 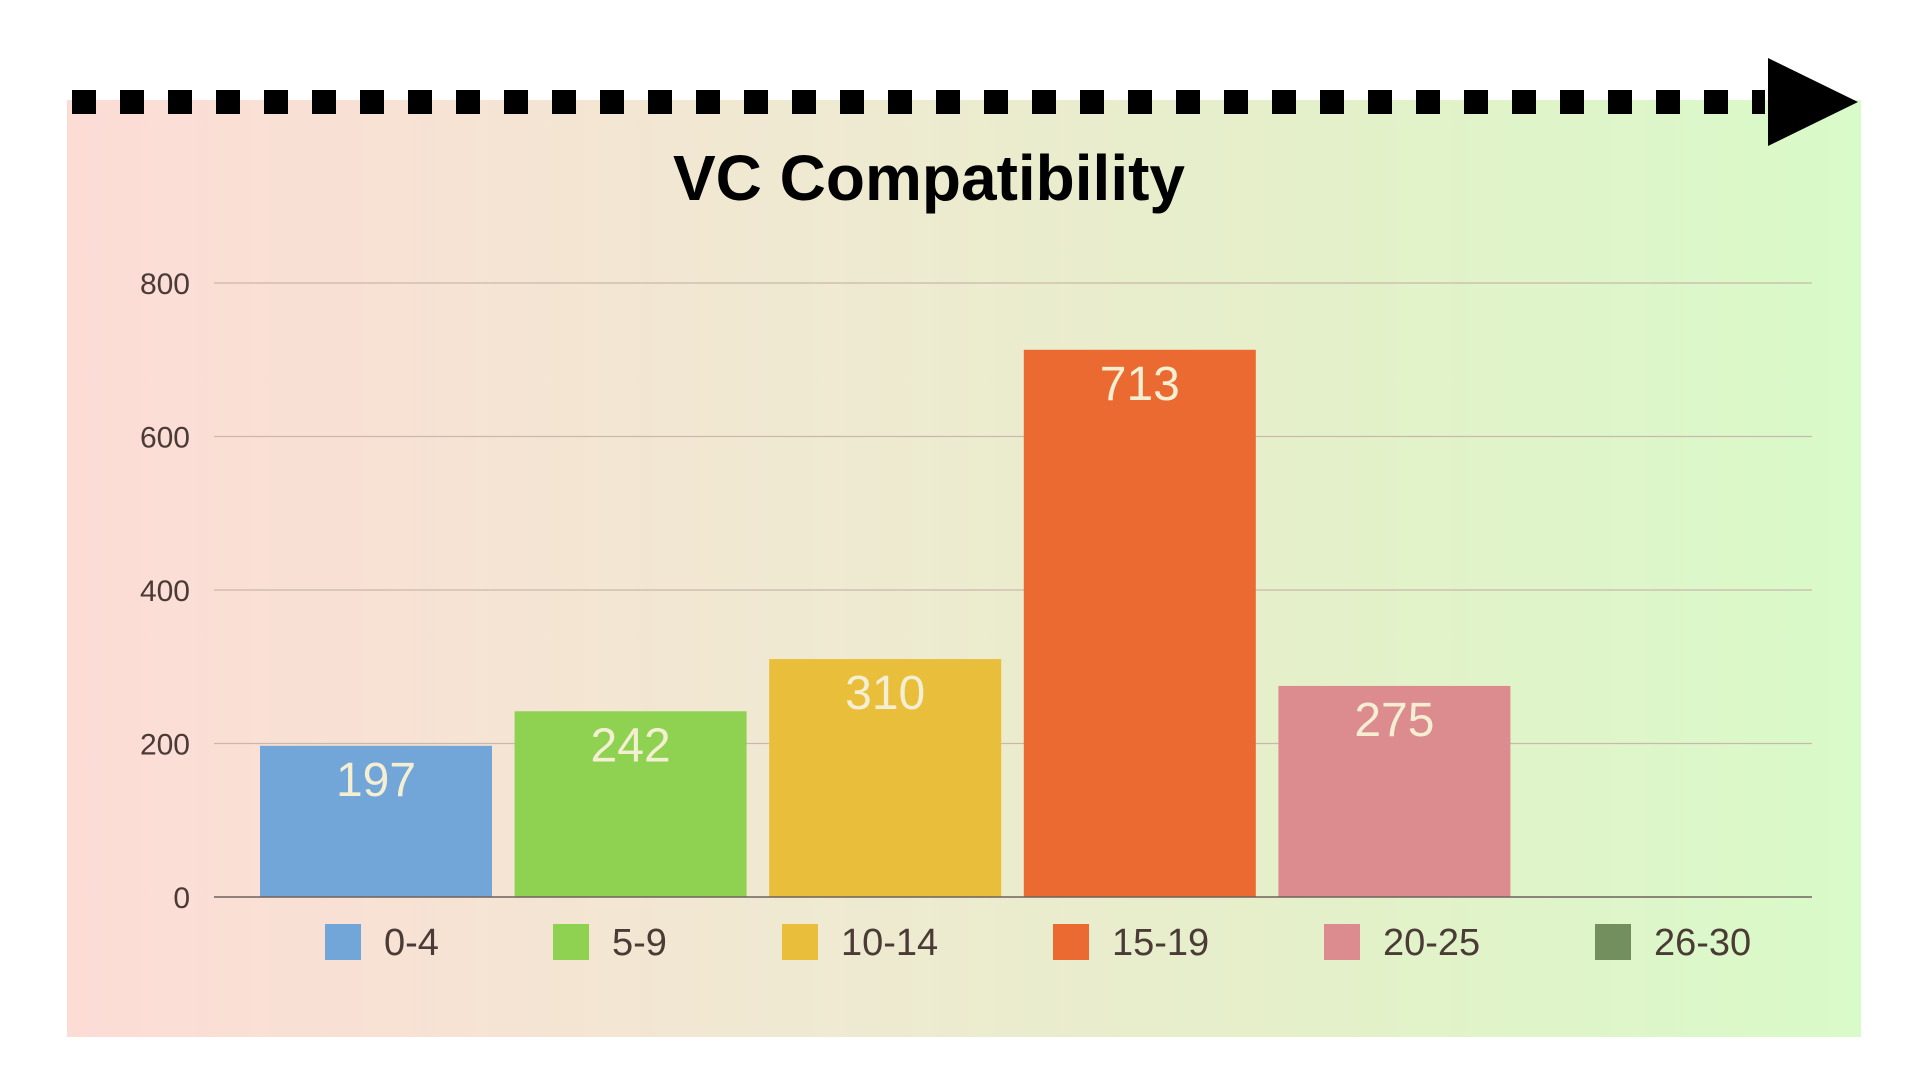 What do you see at coordinates (1813, 102) in the screenshot?
I see `arrow-head-icon` at bounding box center [1813, 102].